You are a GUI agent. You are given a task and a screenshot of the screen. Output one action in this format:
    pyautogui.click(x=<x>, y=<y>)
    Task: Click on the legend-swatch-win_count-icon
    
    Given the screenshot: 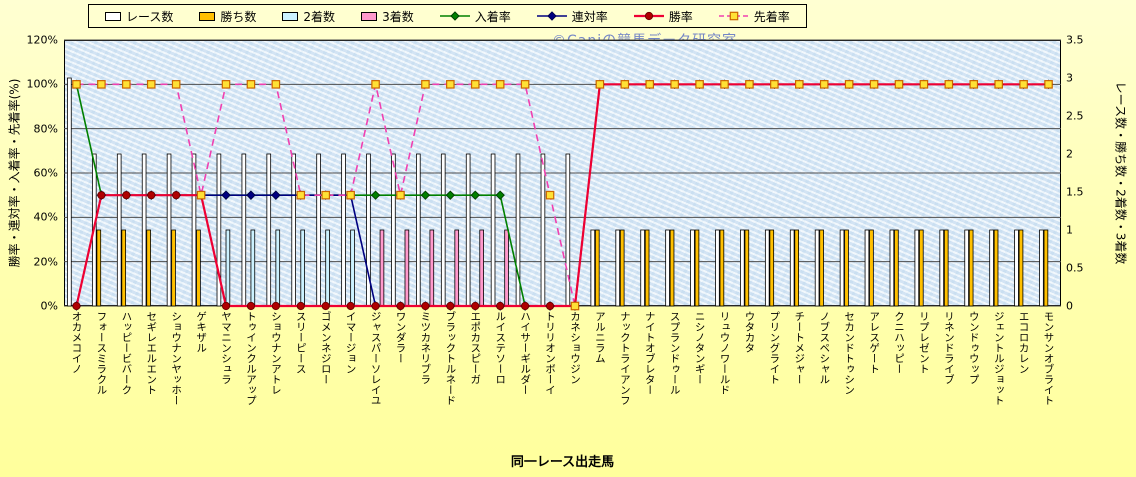 What is the action you would take?
    pyautogui.click(x=207, y=16)
    